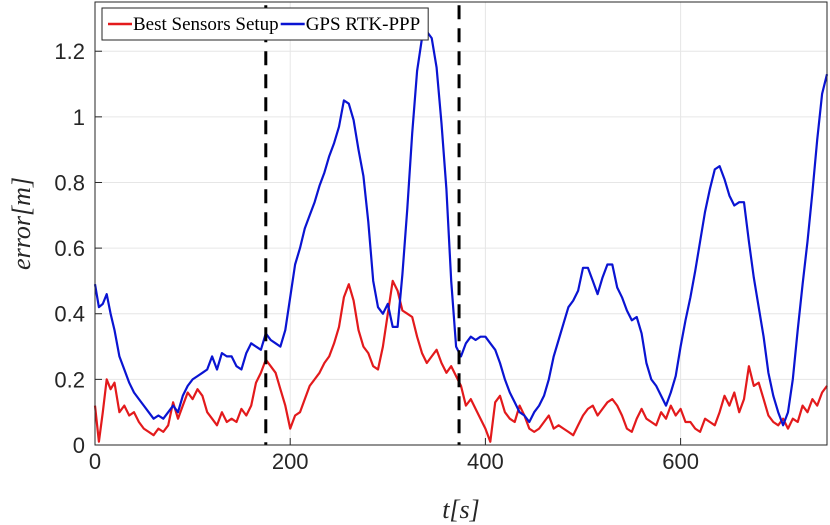  I want to click on y-tick-label: 1, so click(79, 117).